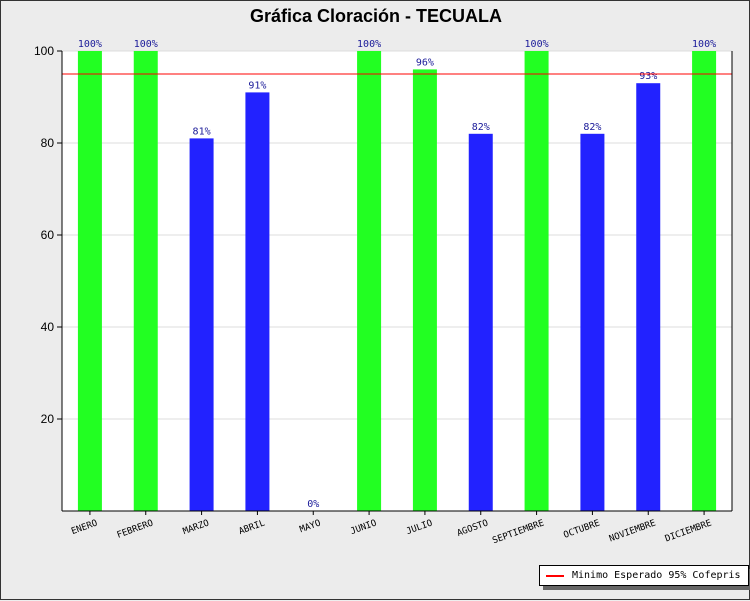 The width and height of the screenshot is (750, 601). Describe the element at coordinates (536, 281) in the screenshot. I see `bar-septiembre` at that location.